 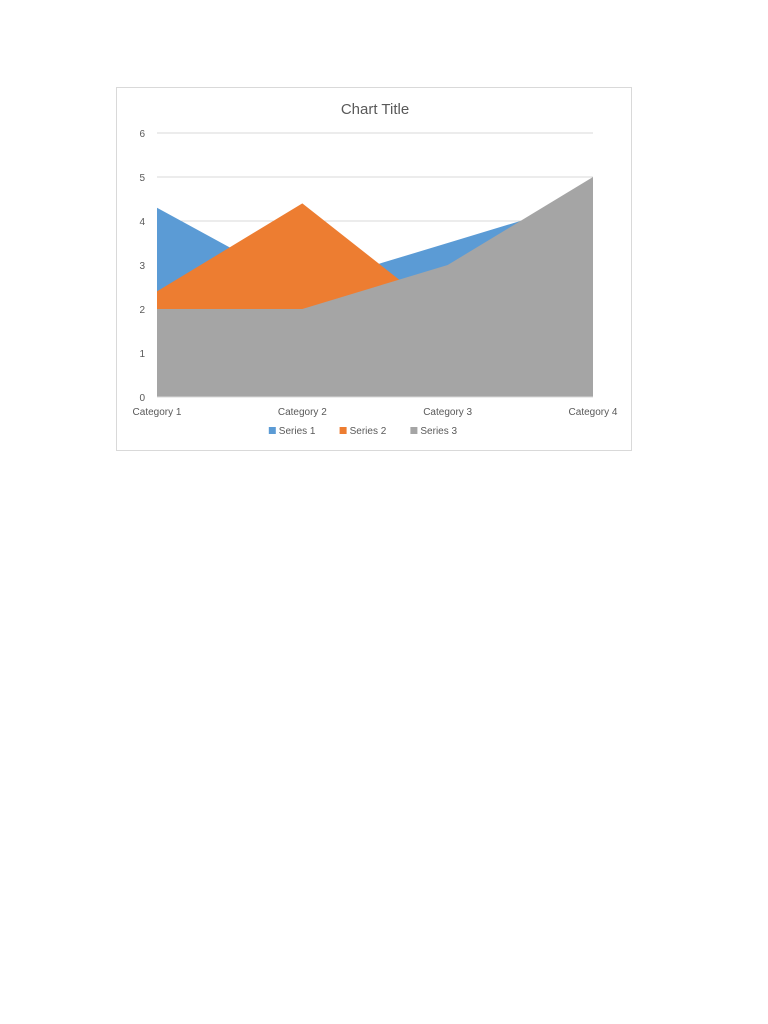 I want to click on x-tick-label: Category 3, so click(x=447, y=412).